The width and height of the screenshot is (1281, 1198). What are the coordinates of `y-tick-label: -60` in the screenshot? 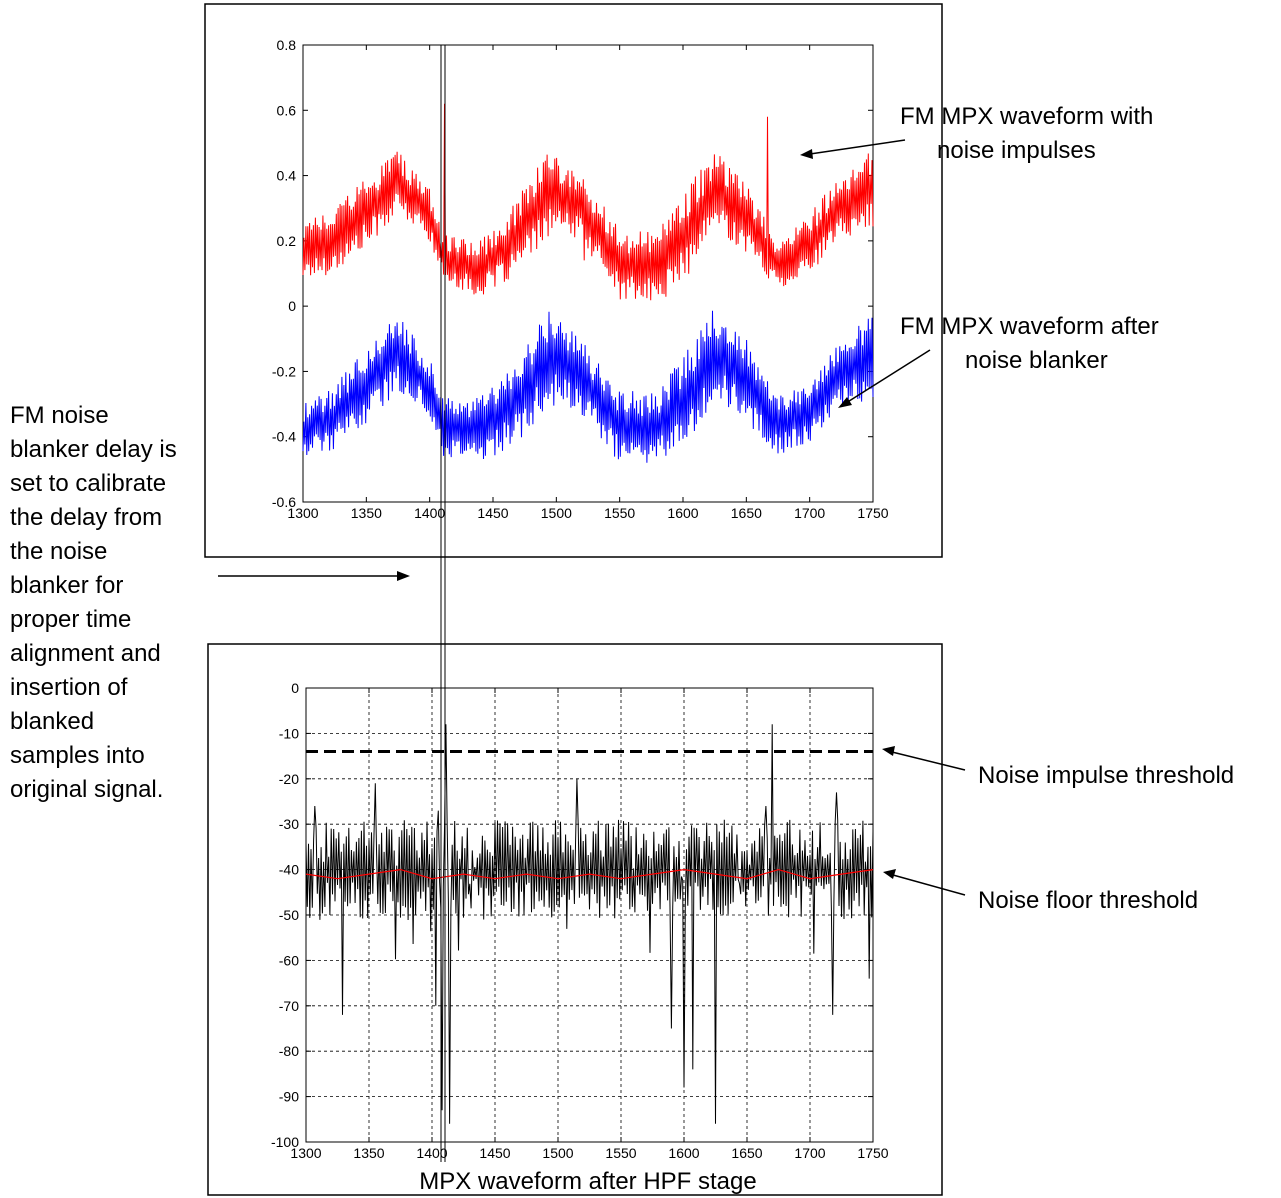 It's located at (289, 960).